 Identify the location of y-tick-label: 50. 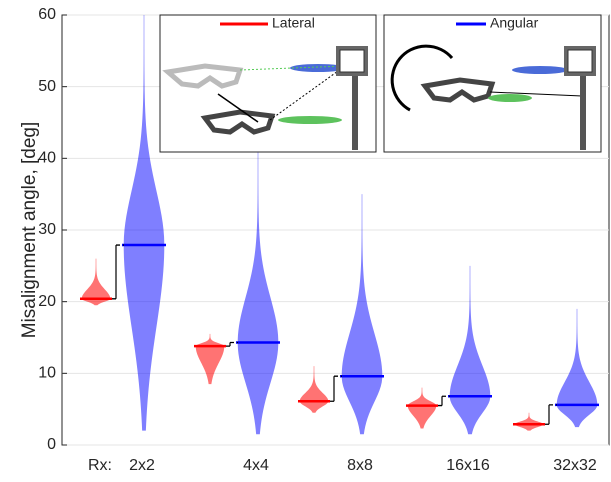
(47, 86).